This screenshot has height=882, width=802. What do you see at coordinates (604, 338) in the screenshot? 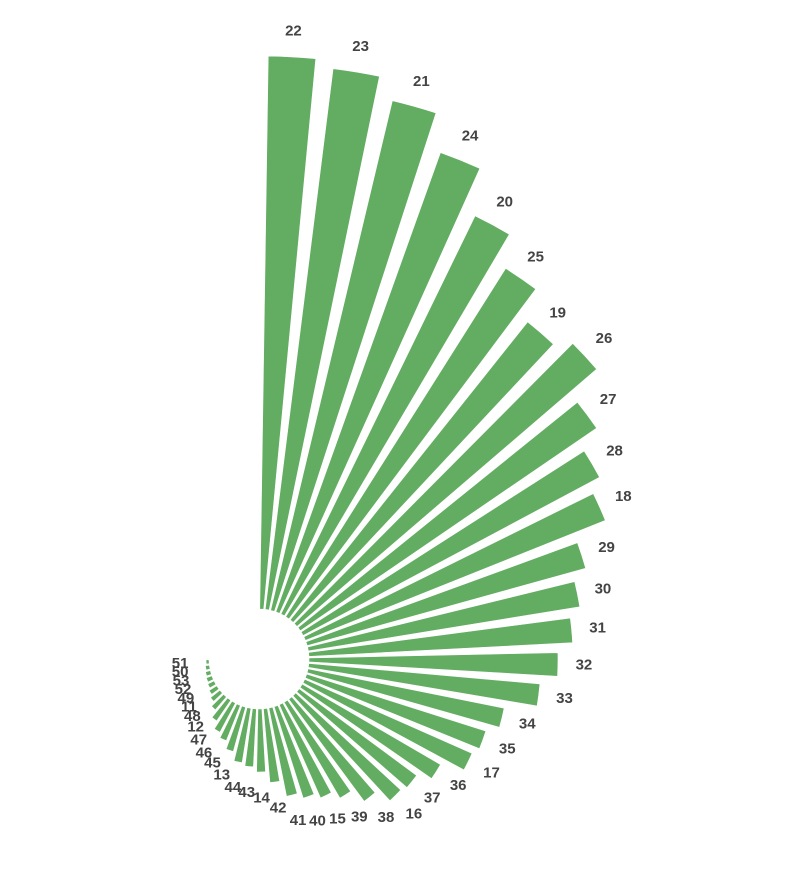
I see `bar-label-26: 26` at bounding box center [604, 338].